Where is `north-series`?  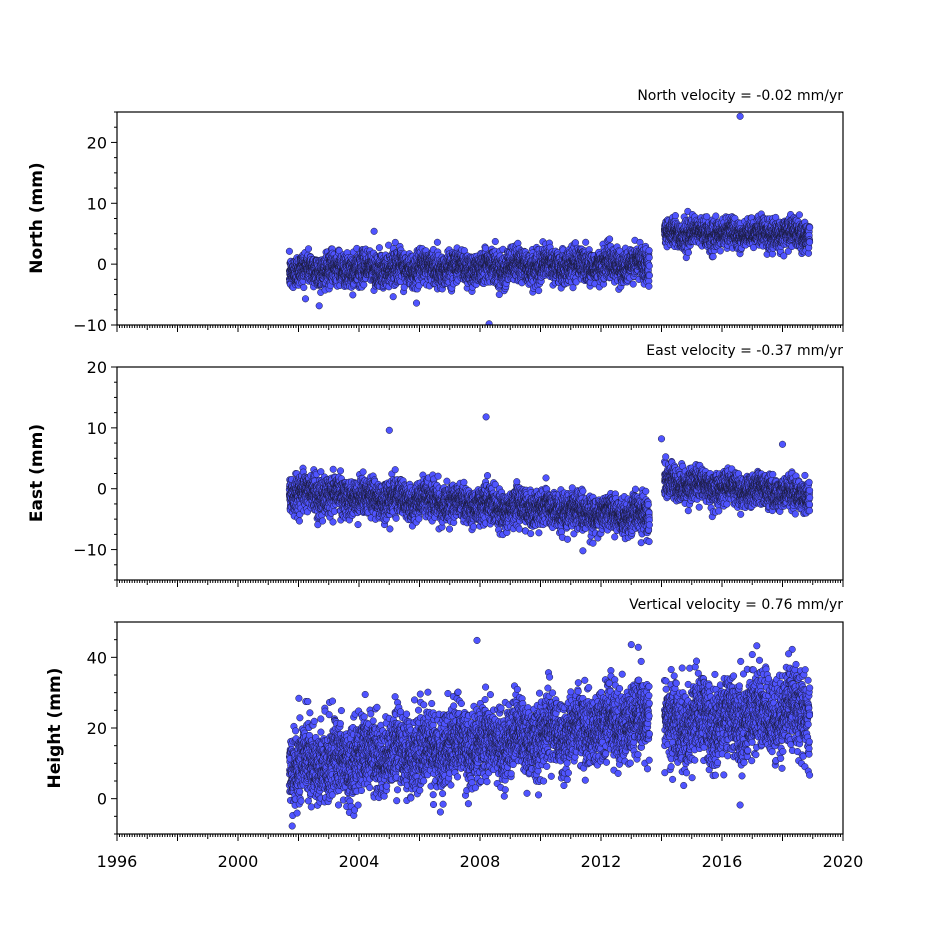
north-series is located at coordinates (549, 218).